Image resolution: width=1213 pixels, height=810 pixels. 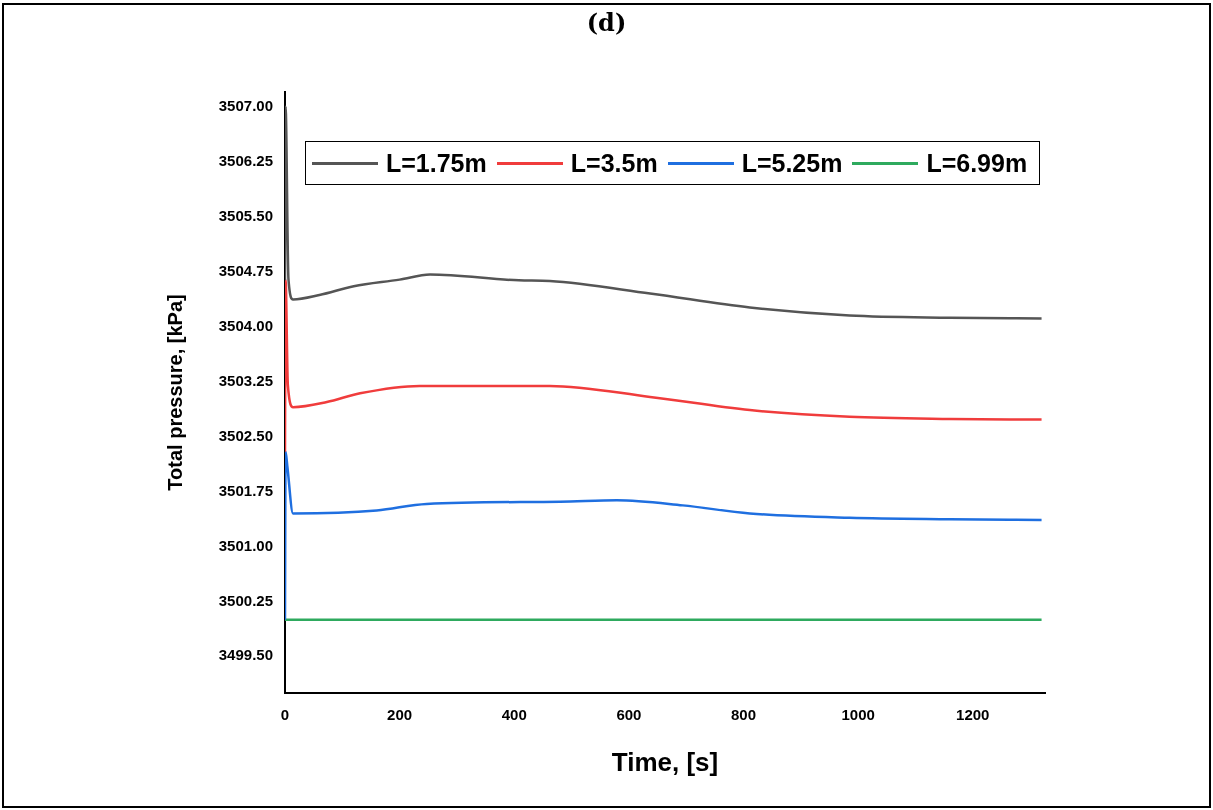 I want to click on y-tick-label: 3499.50, so click(x=245, y=655).